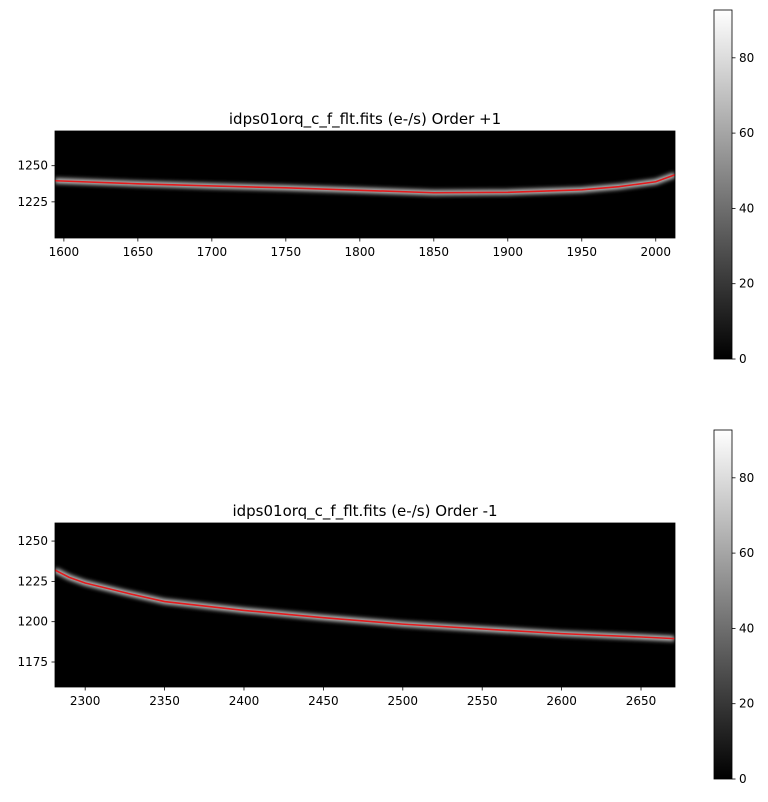  Describe the element at coordinates (508, 252) in the screenshot. I see `x-tick-label: 1900` at that location.